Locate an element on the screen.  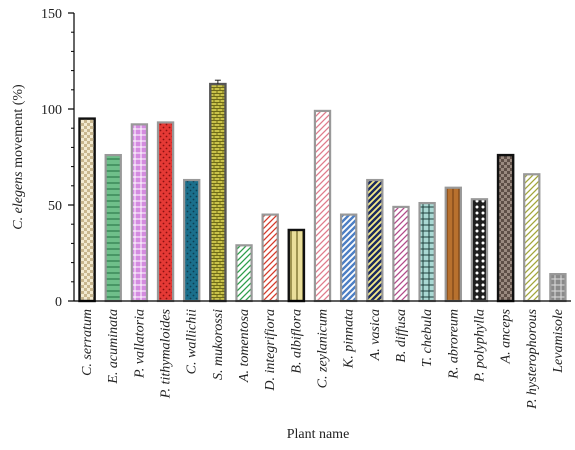
y-axis-title: C. elegens movement (%) is located at coordinates (18, 157).